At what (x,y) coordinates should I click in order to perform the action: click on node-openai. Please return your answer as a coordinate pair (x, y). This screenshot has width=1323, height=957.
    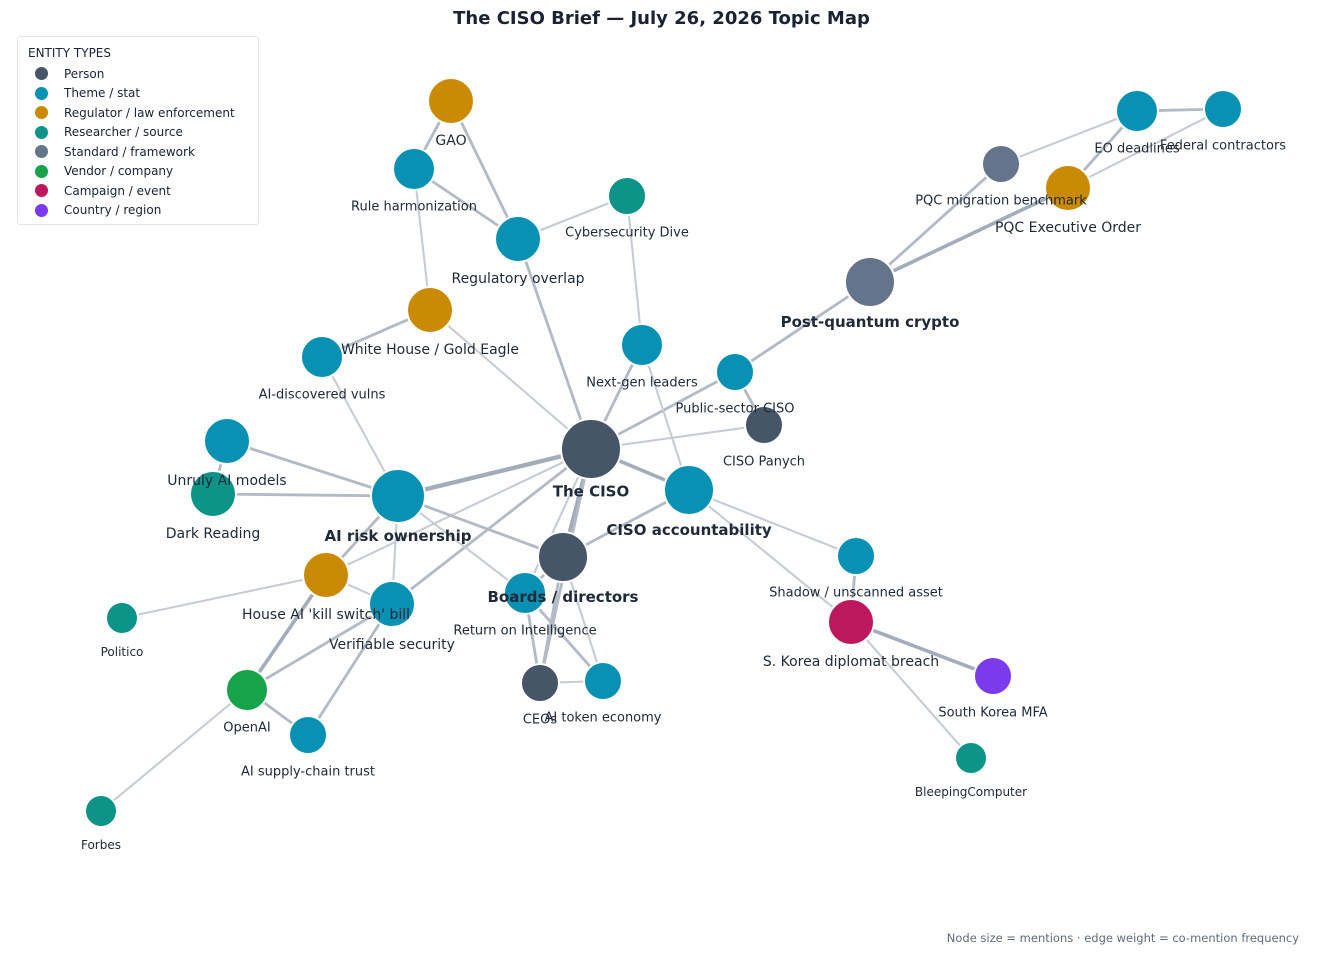
    Looking at the image, I should click on (247, 690).